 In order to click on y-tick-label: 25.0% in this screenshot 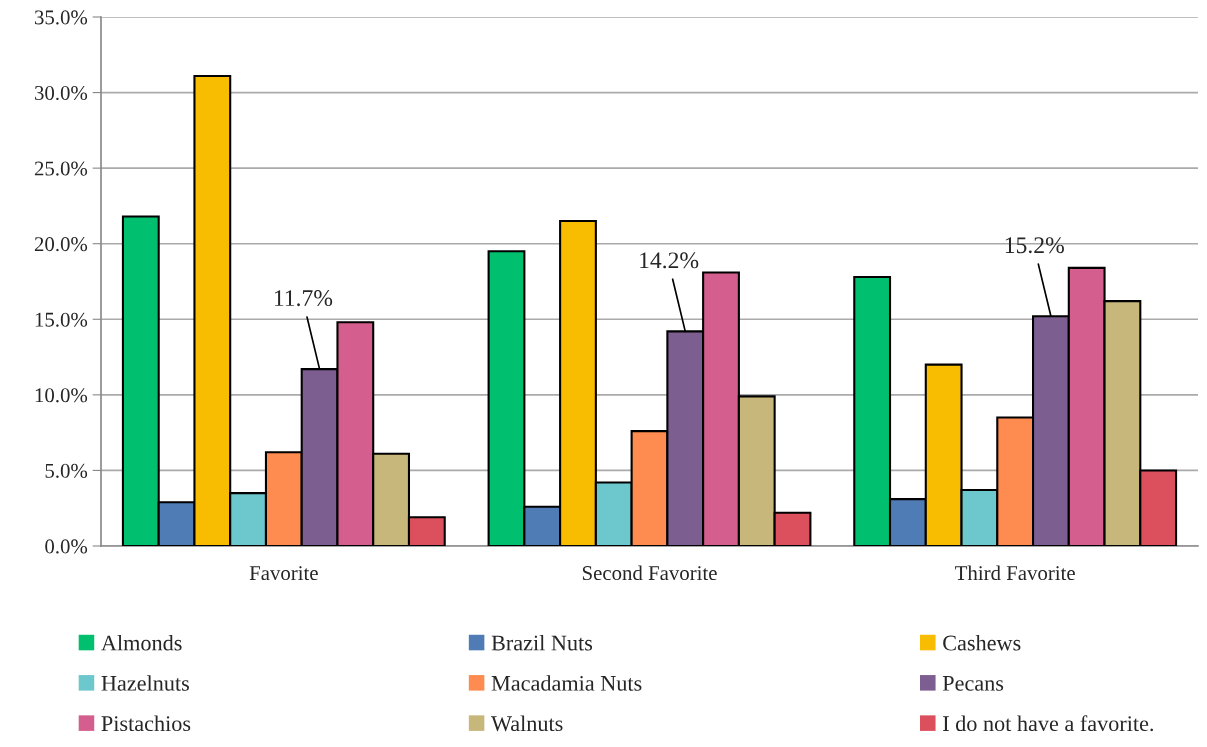, I will do `click(61, 168)`.